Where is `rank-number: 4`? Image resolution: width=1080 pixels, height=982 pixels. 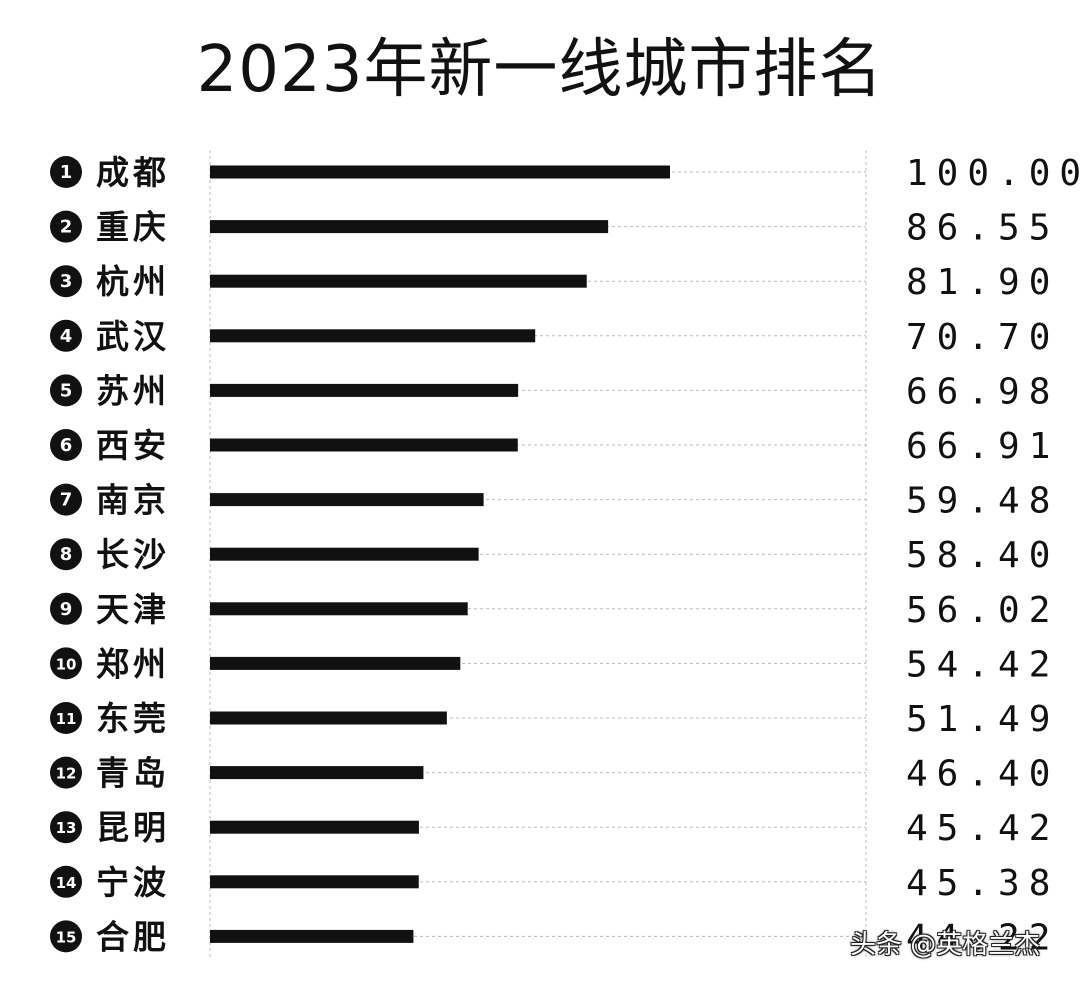
rank-number: 4 is located at coordinates (66, 336).